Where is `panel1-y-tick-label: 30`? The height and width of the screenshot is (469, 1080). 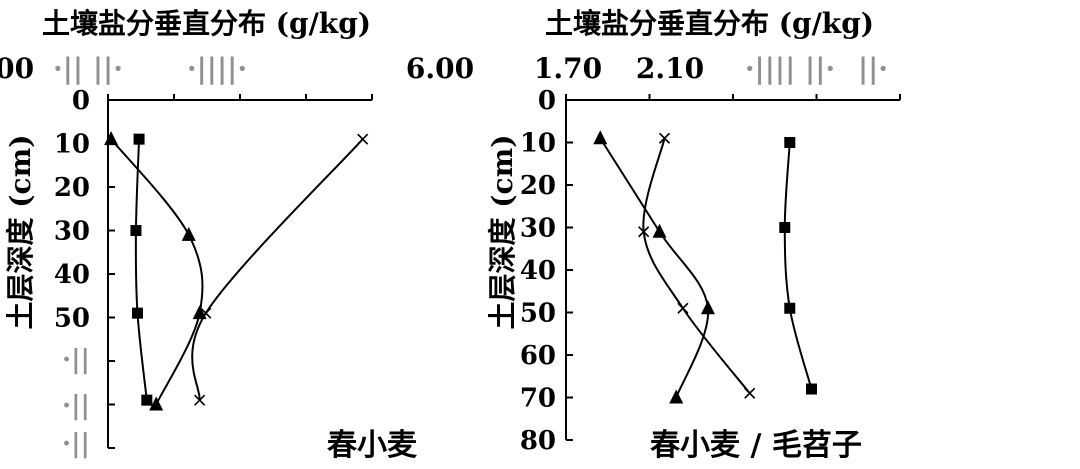 panel1-y-tick-label: 30 is located at coordinates (538, 229).